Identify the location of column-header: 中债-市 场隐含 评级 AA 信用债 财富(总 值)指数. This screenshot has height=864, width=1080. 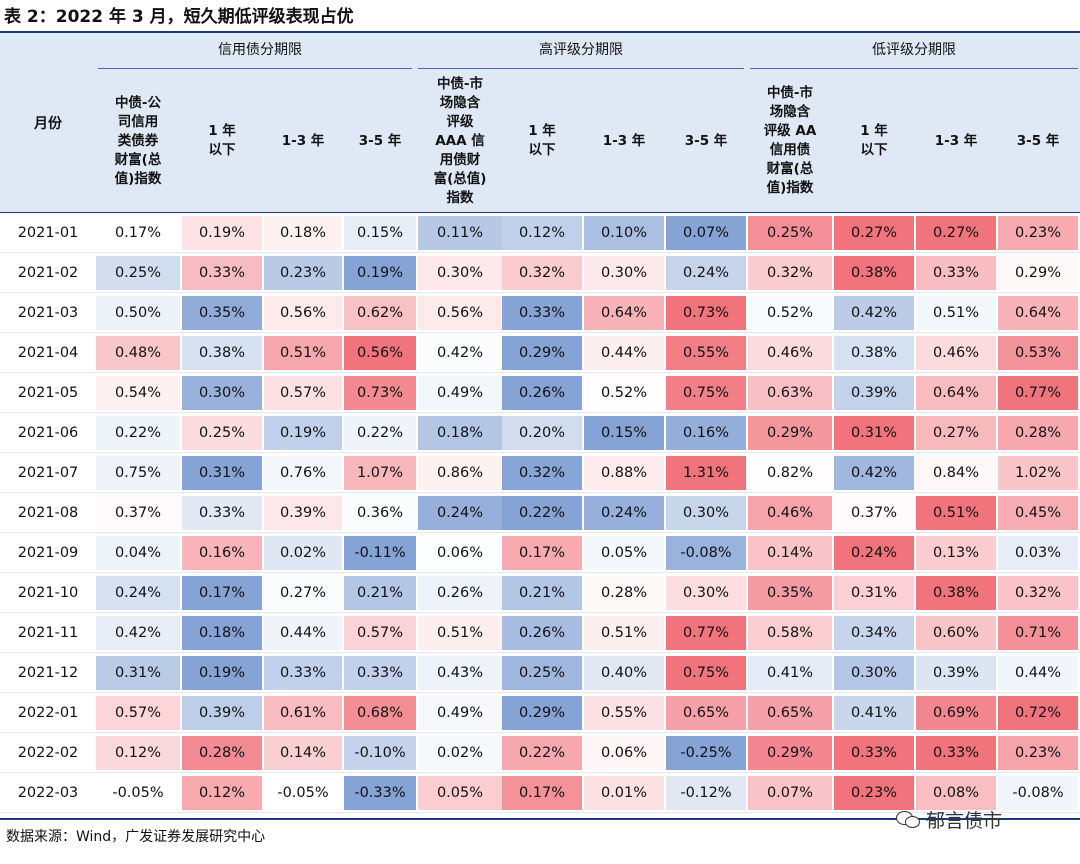
(790, 141).